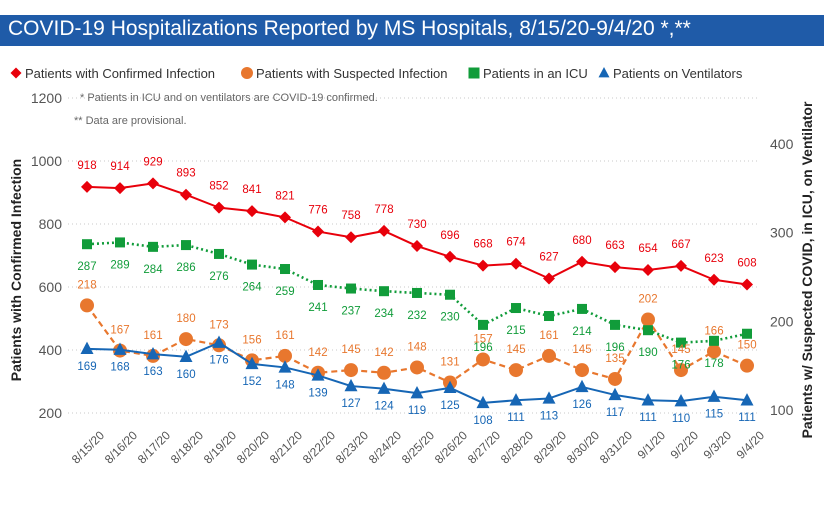 This screenshot has height=517, width=824. I want to click on data-label-patients-in-an-icu-8-31-20: 196, so click(614, 348).